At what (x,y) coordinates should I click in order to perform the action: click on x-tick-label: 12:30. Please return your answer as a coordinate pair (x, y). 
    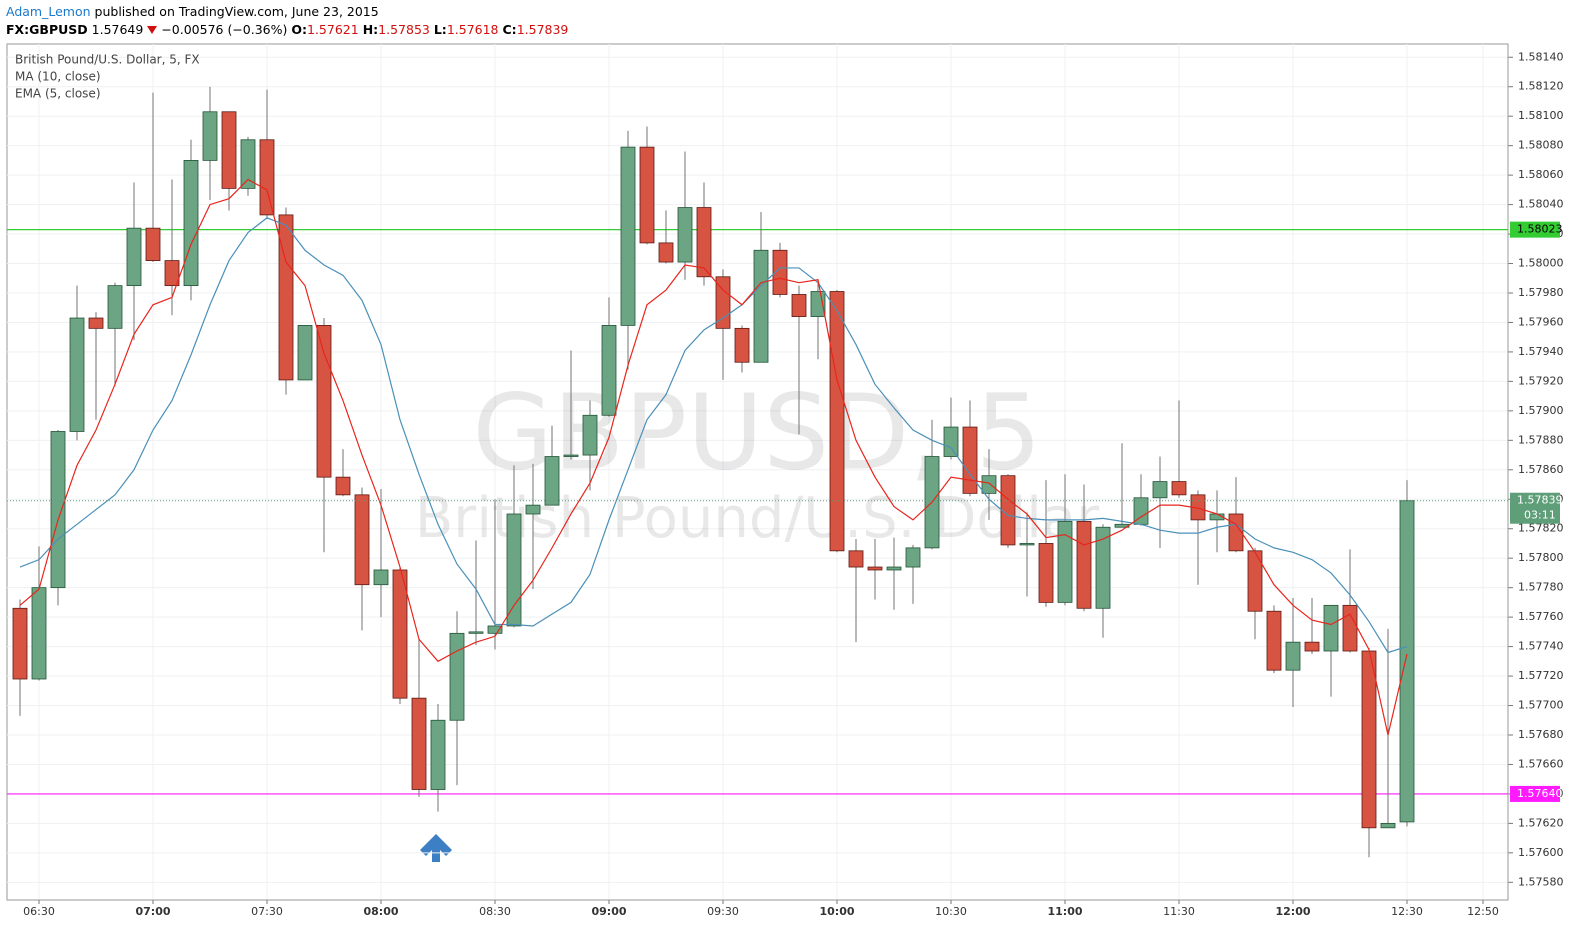
    Looking at the image, I should click on (1407, 911).